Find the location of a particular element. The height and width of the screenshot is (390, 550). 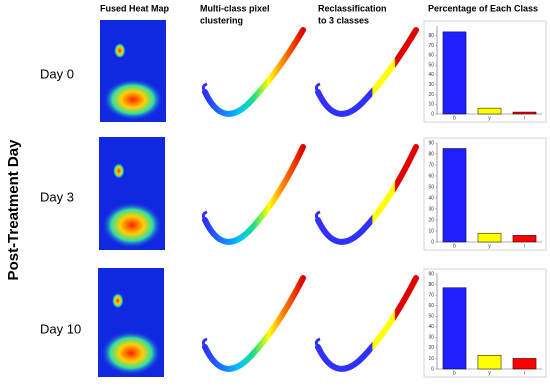

column-header: Multi-class pixel is located at coordinates (235, 8).